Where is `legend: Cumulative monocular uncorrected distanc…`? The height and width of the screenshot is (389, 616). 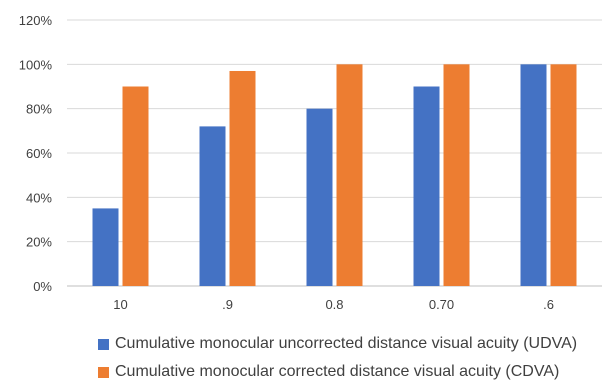 legend: Cumulative monocular uncorrected distanc… is located at coordinates (355, 361).